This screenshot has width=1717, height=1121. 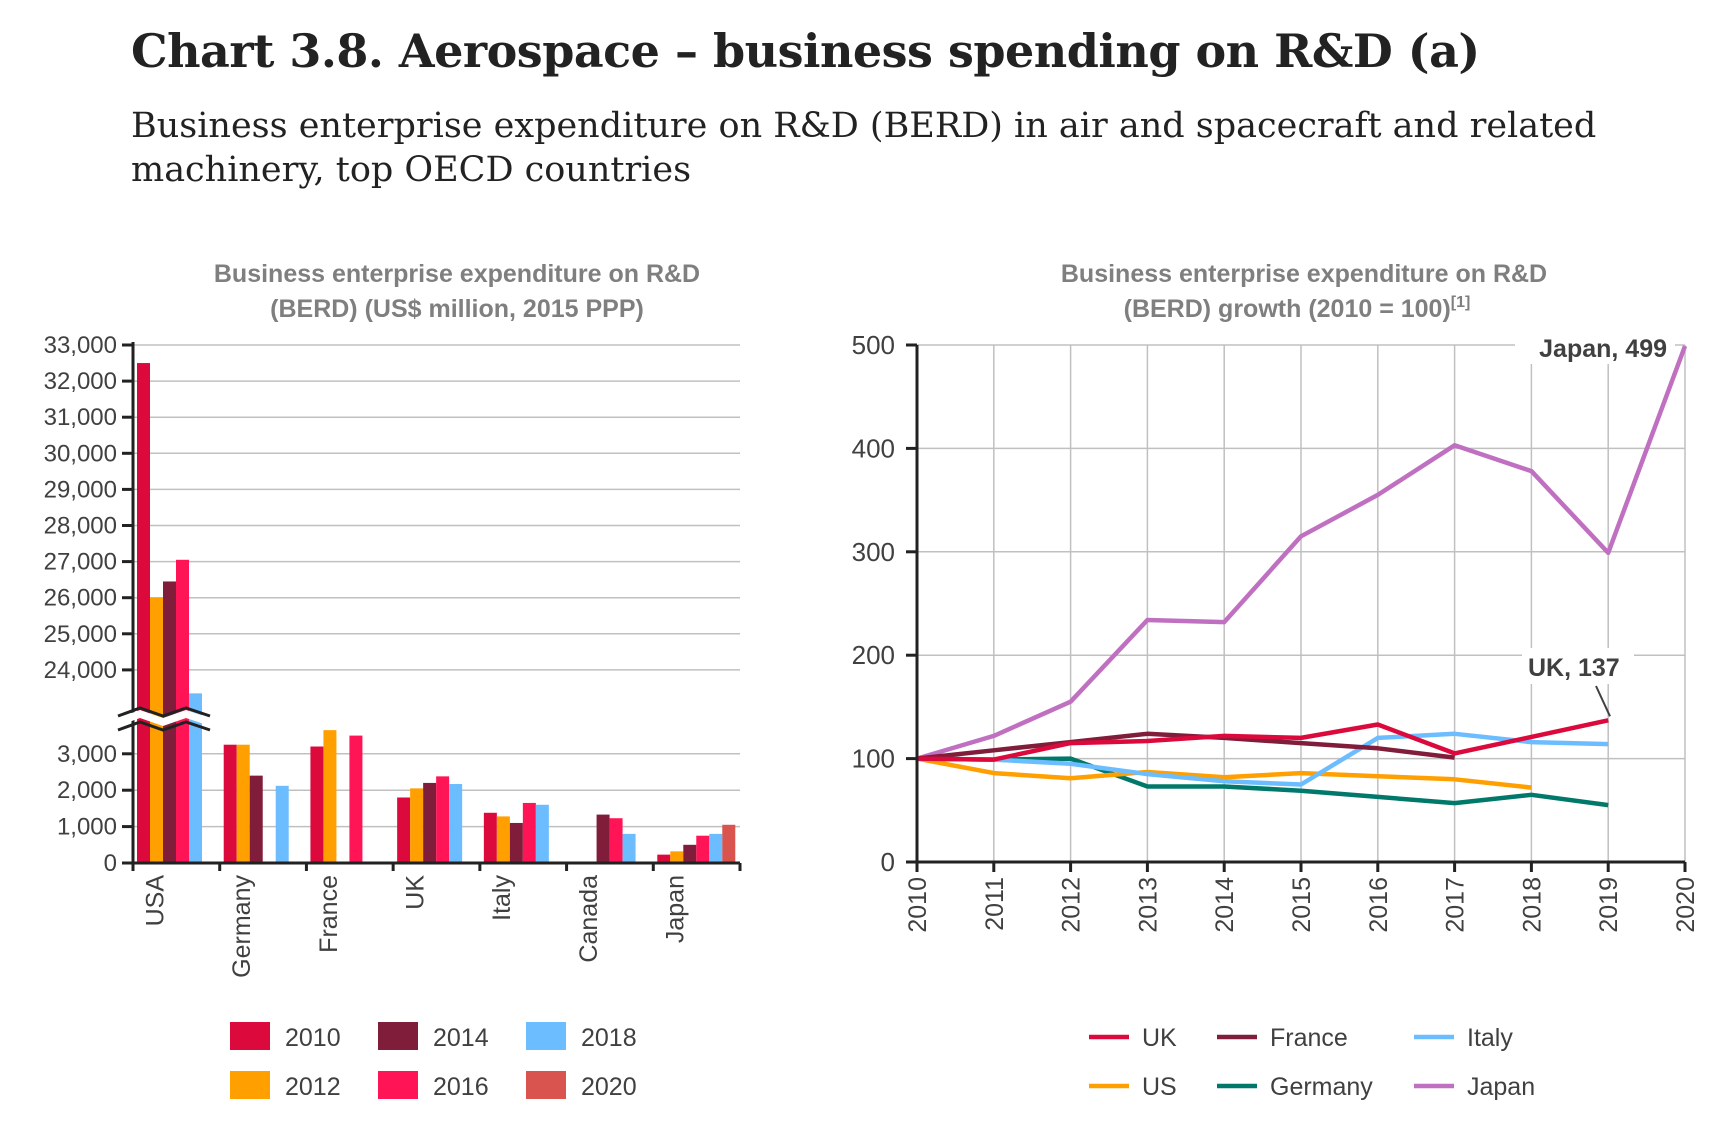 I want to click on line-x-tick-label: 2020, so click(x=1686, y=905).